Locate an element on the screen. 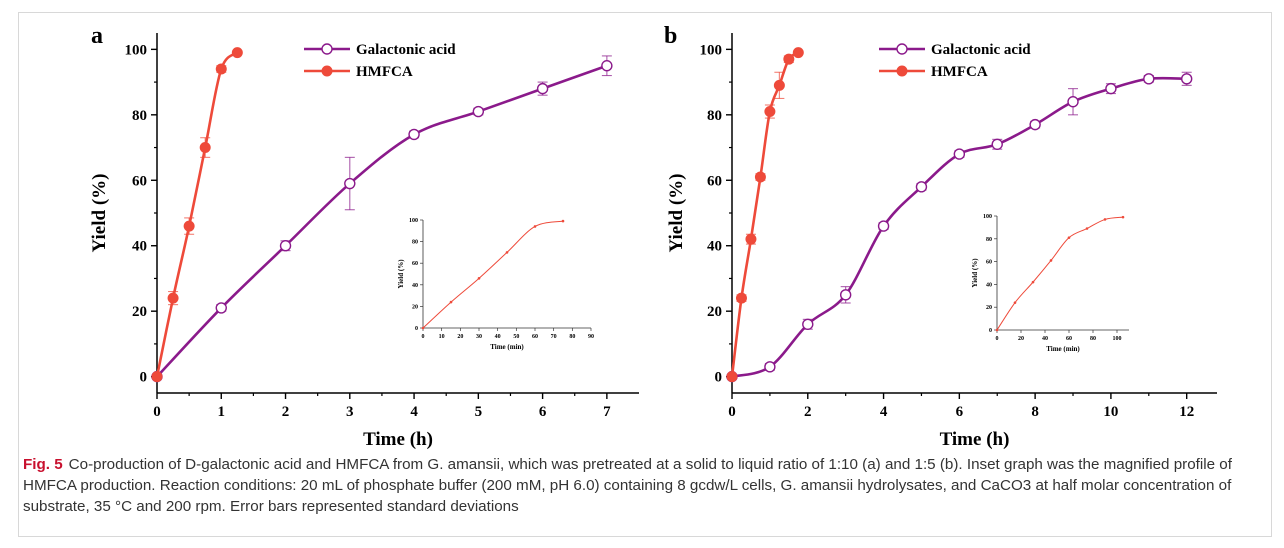 The image size is (1284, 548). panel-a-inset-y-tick-label: 0 is located at coordinates (416, 329).